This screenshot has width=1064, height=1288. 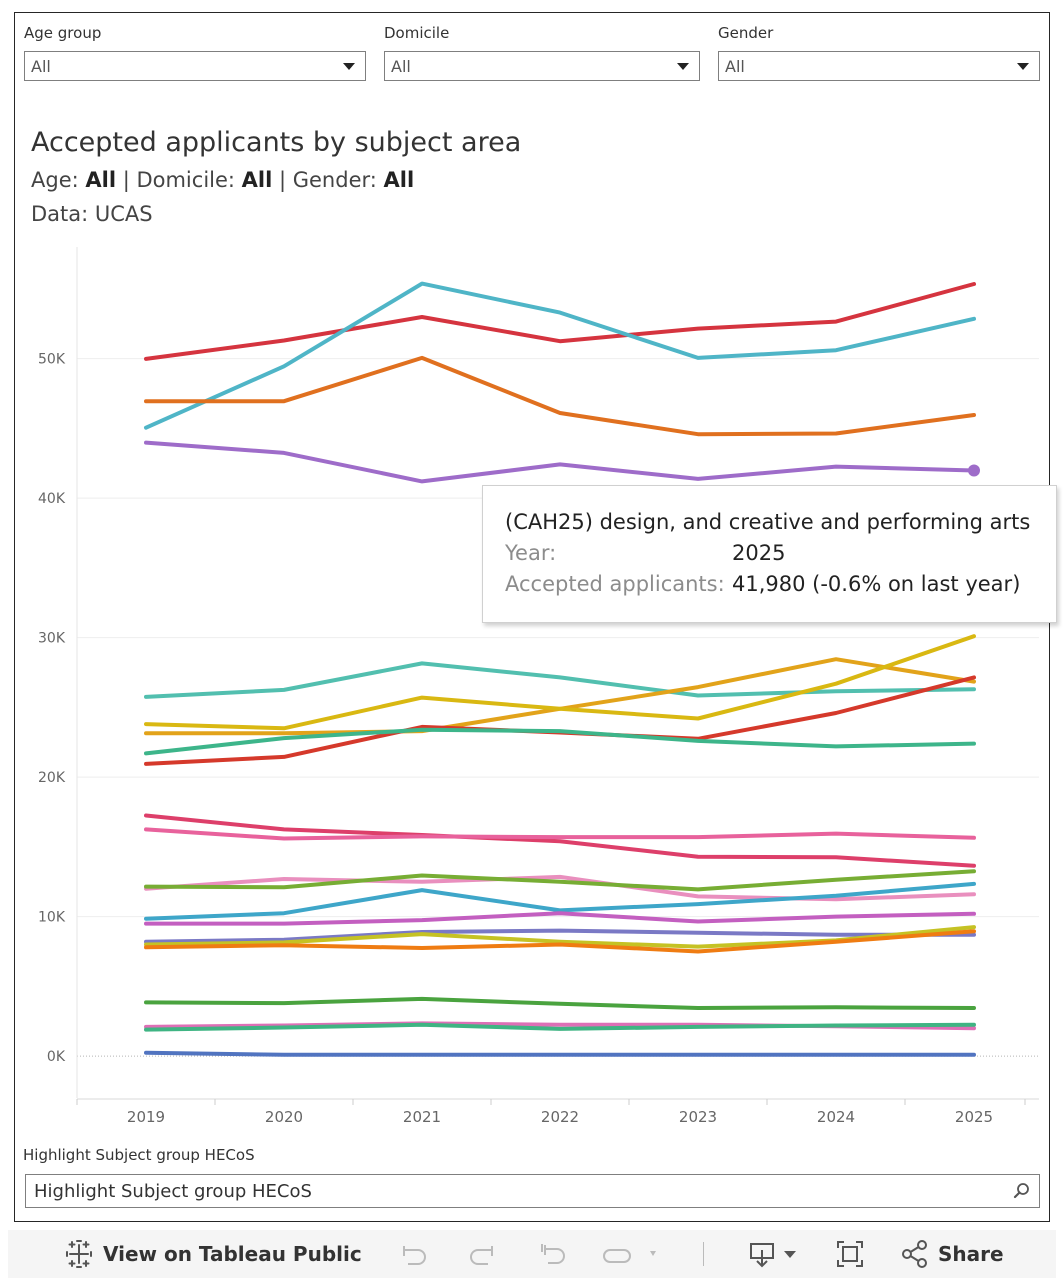 What do you see at coordinates (836, 1117) in the screenshot?
I see `x-tick-label: 2024` at bounding box center [836, 1117].